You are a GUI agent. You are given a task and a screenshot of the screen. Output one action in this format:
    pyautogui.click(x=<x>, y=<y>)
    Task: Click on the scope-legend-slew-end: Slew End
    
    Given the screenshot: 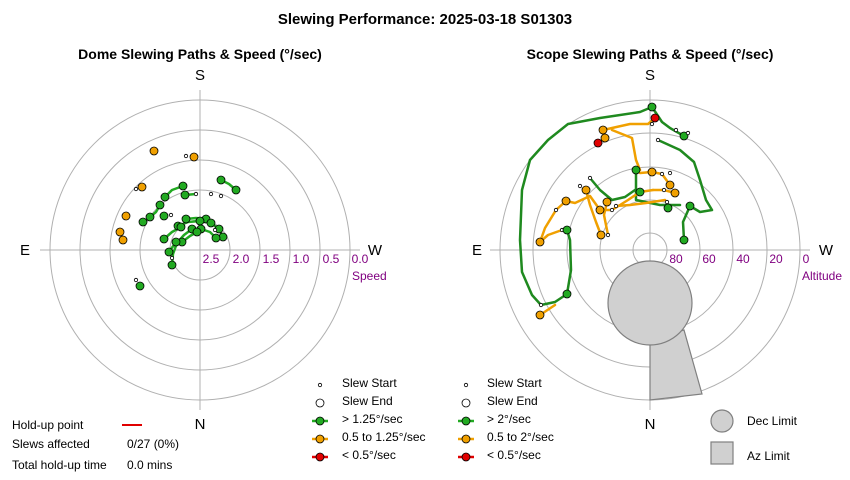 What is the action you would take?
    pyautogui.click(x=512, y=401)
    